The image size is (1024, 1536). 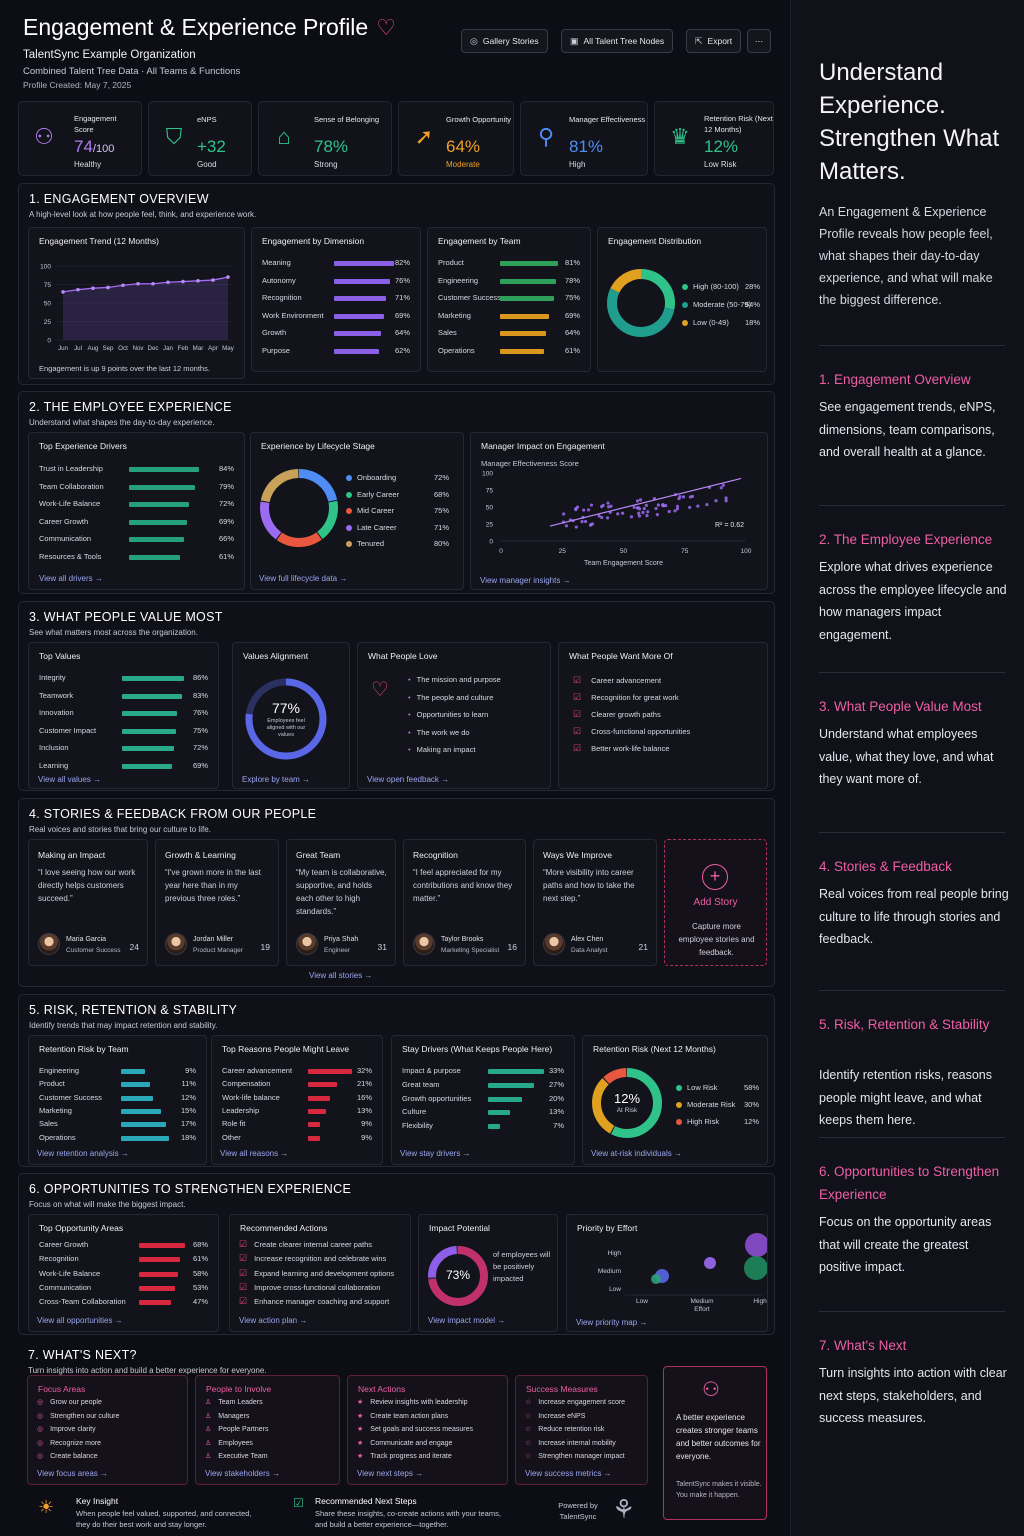 What do you see at coordinates (714, 41) in the screenshot?
I see `export-button: ⇱ Export` at bounding box center [714, 41].